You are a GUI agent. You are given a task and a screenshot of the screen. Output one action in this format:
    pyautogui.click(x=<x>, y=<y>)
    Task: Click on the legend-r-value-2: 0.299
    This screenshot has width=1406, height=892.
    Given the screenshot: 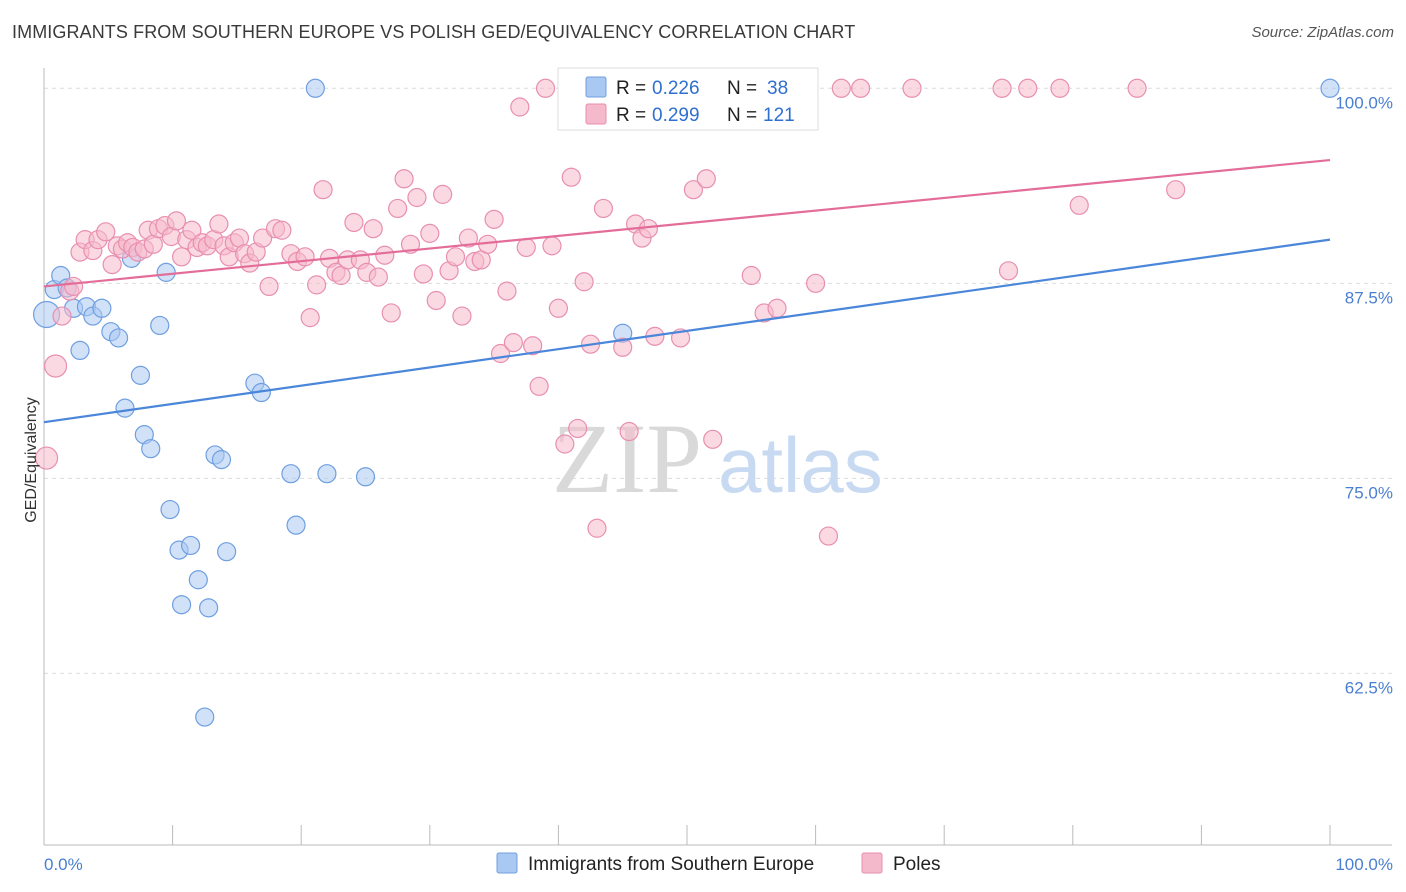 What is the action you would take?
    pyautogui.click(x=676, y=115)
    